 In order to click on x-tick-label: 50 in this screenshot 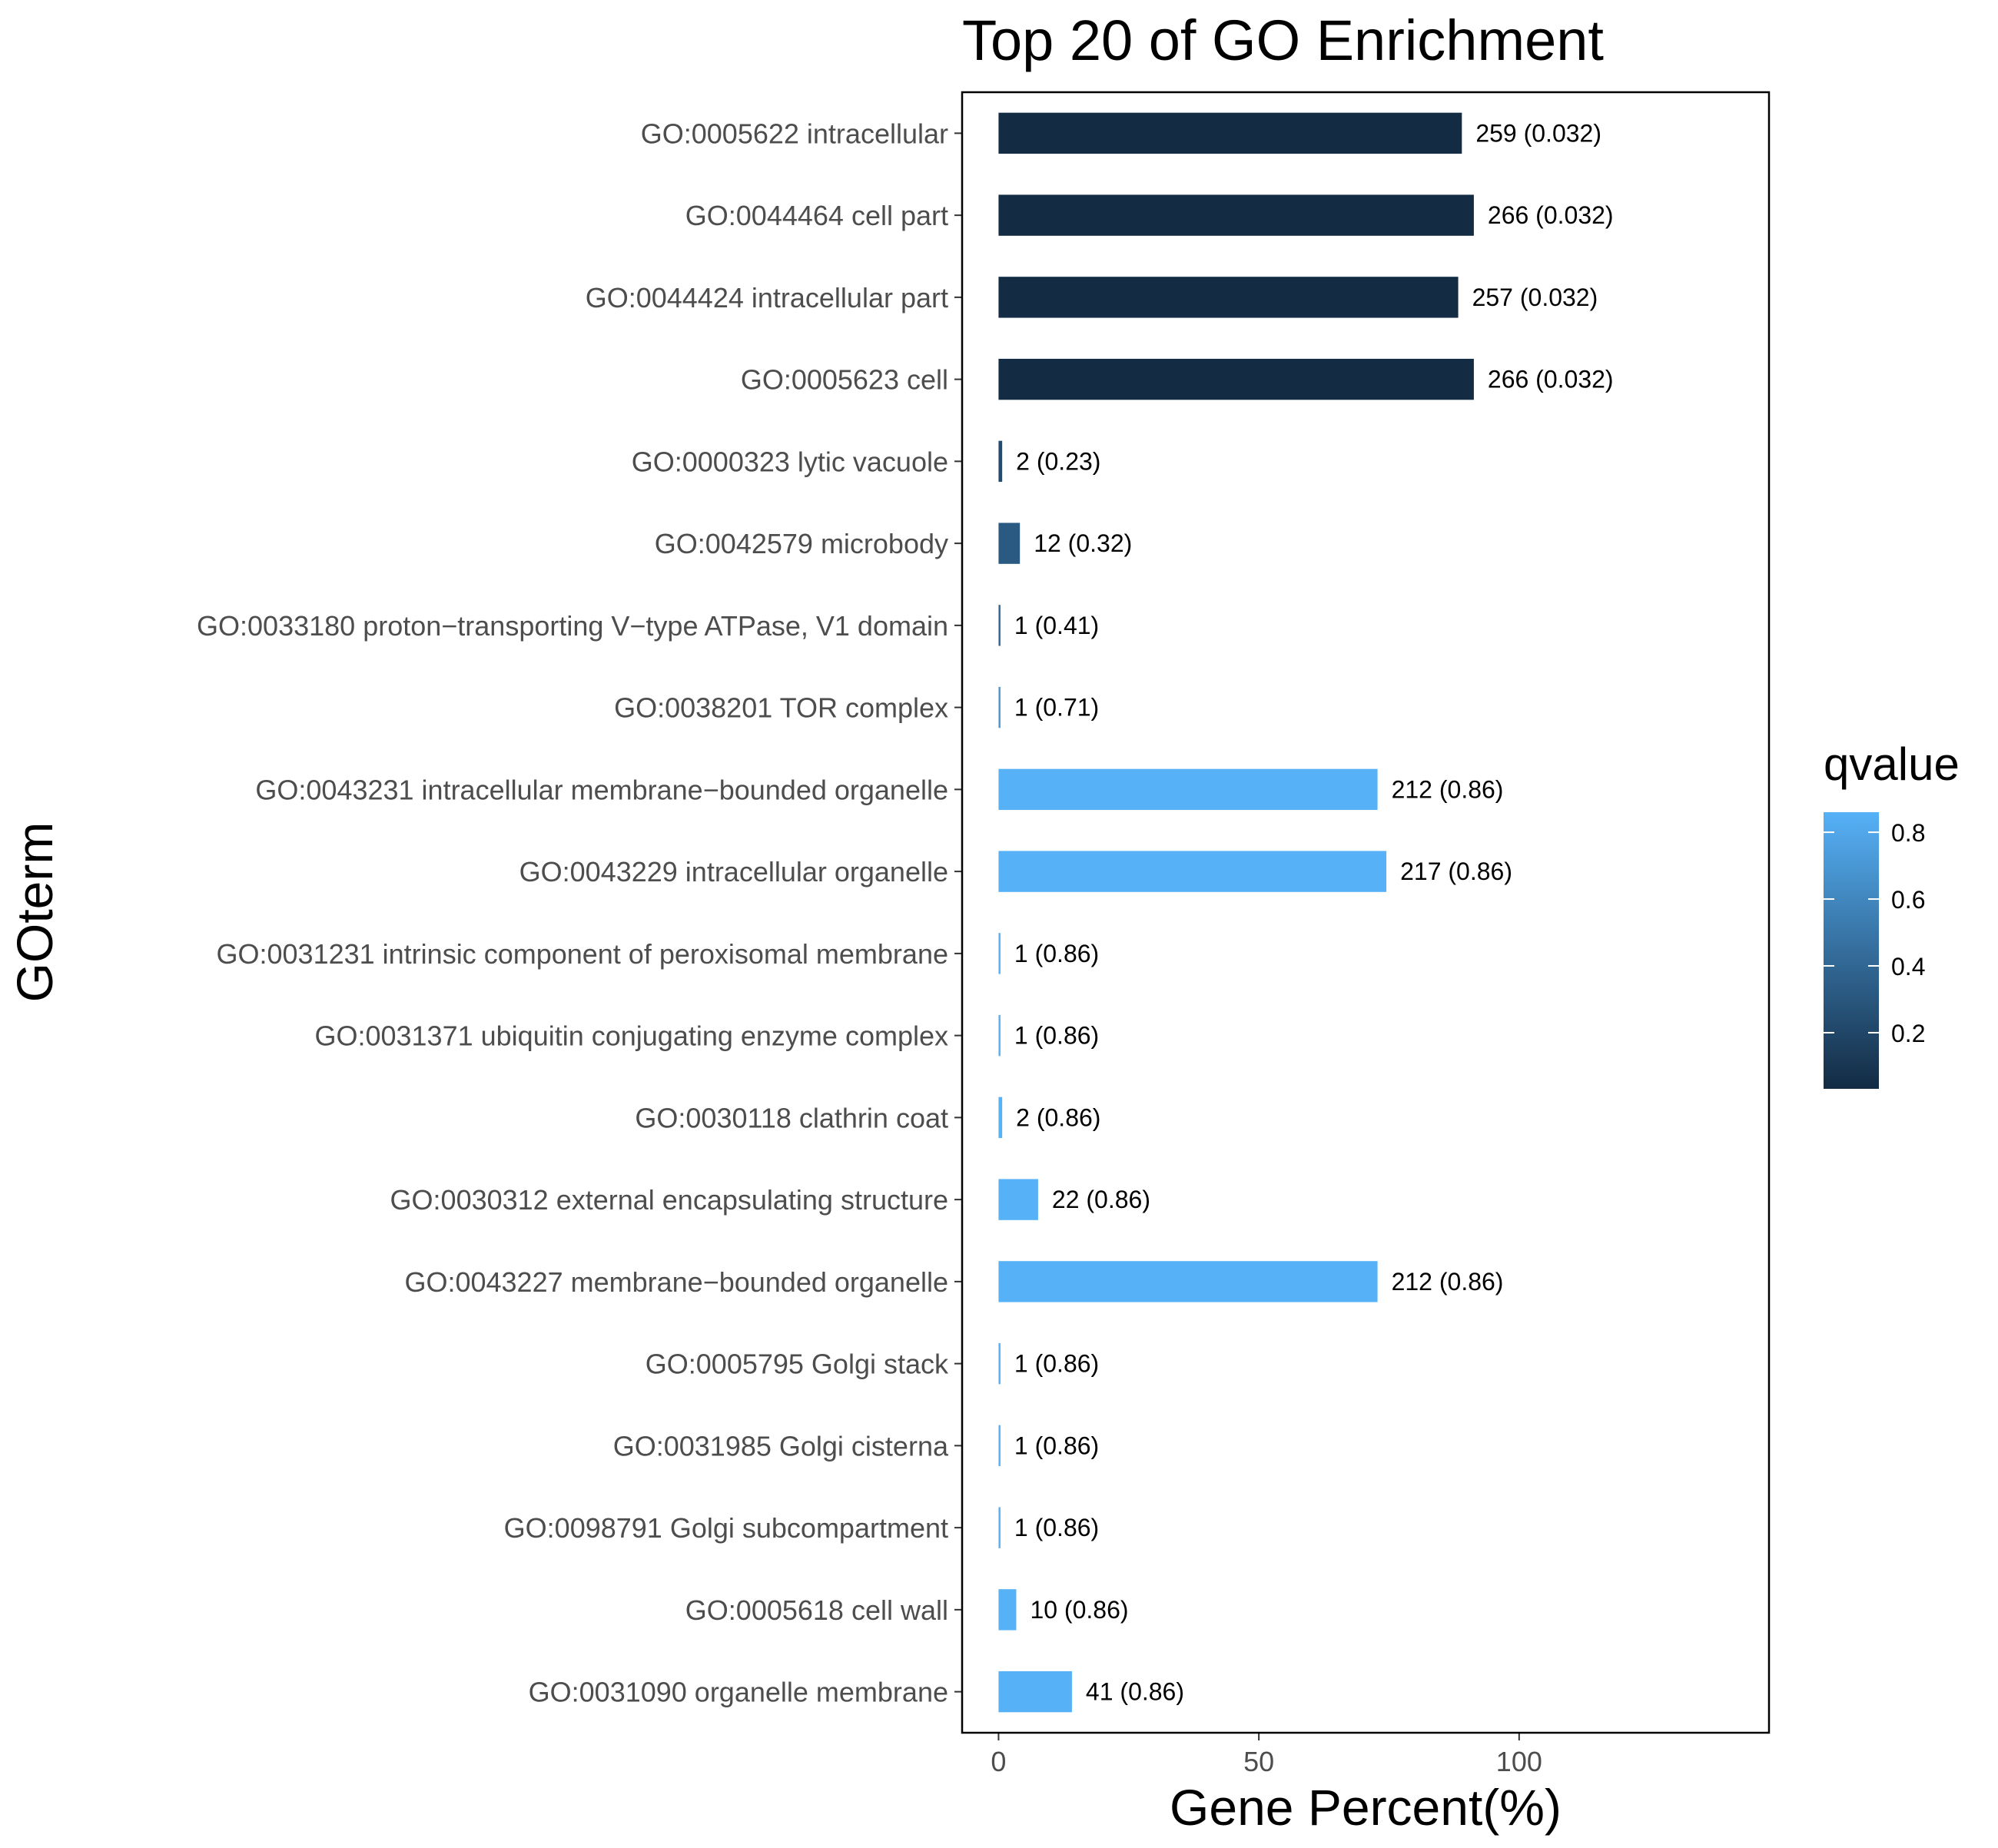, I will do `click(1258, 1761)`.